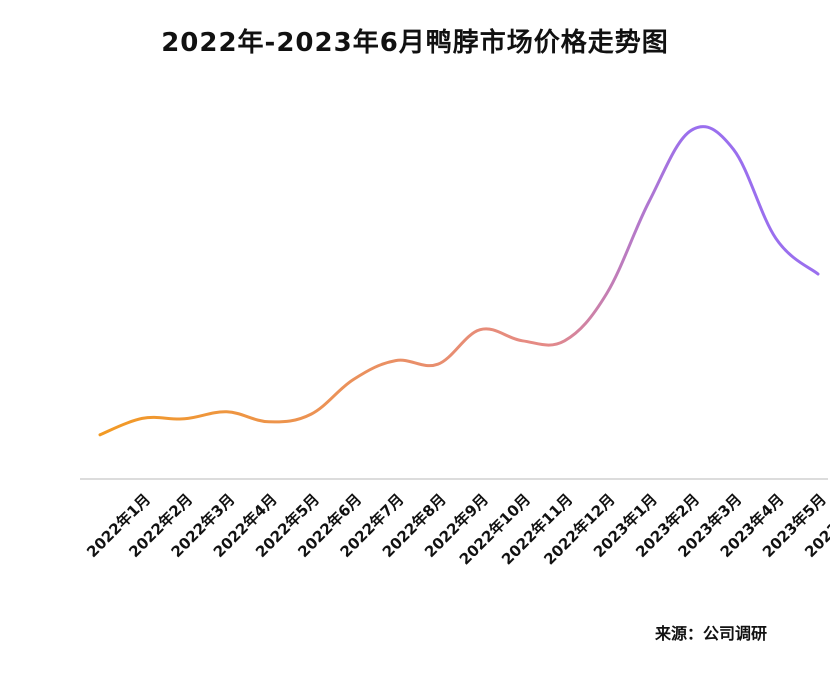 This screenshot has width=830, height=677. I want to click on source-note: 来源：公司调研, so click(711, 633).